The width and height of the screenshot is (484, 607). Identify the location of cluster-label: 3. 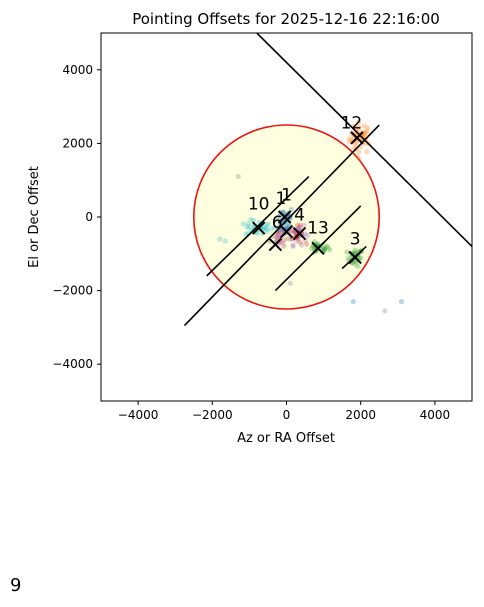
(355, 240).